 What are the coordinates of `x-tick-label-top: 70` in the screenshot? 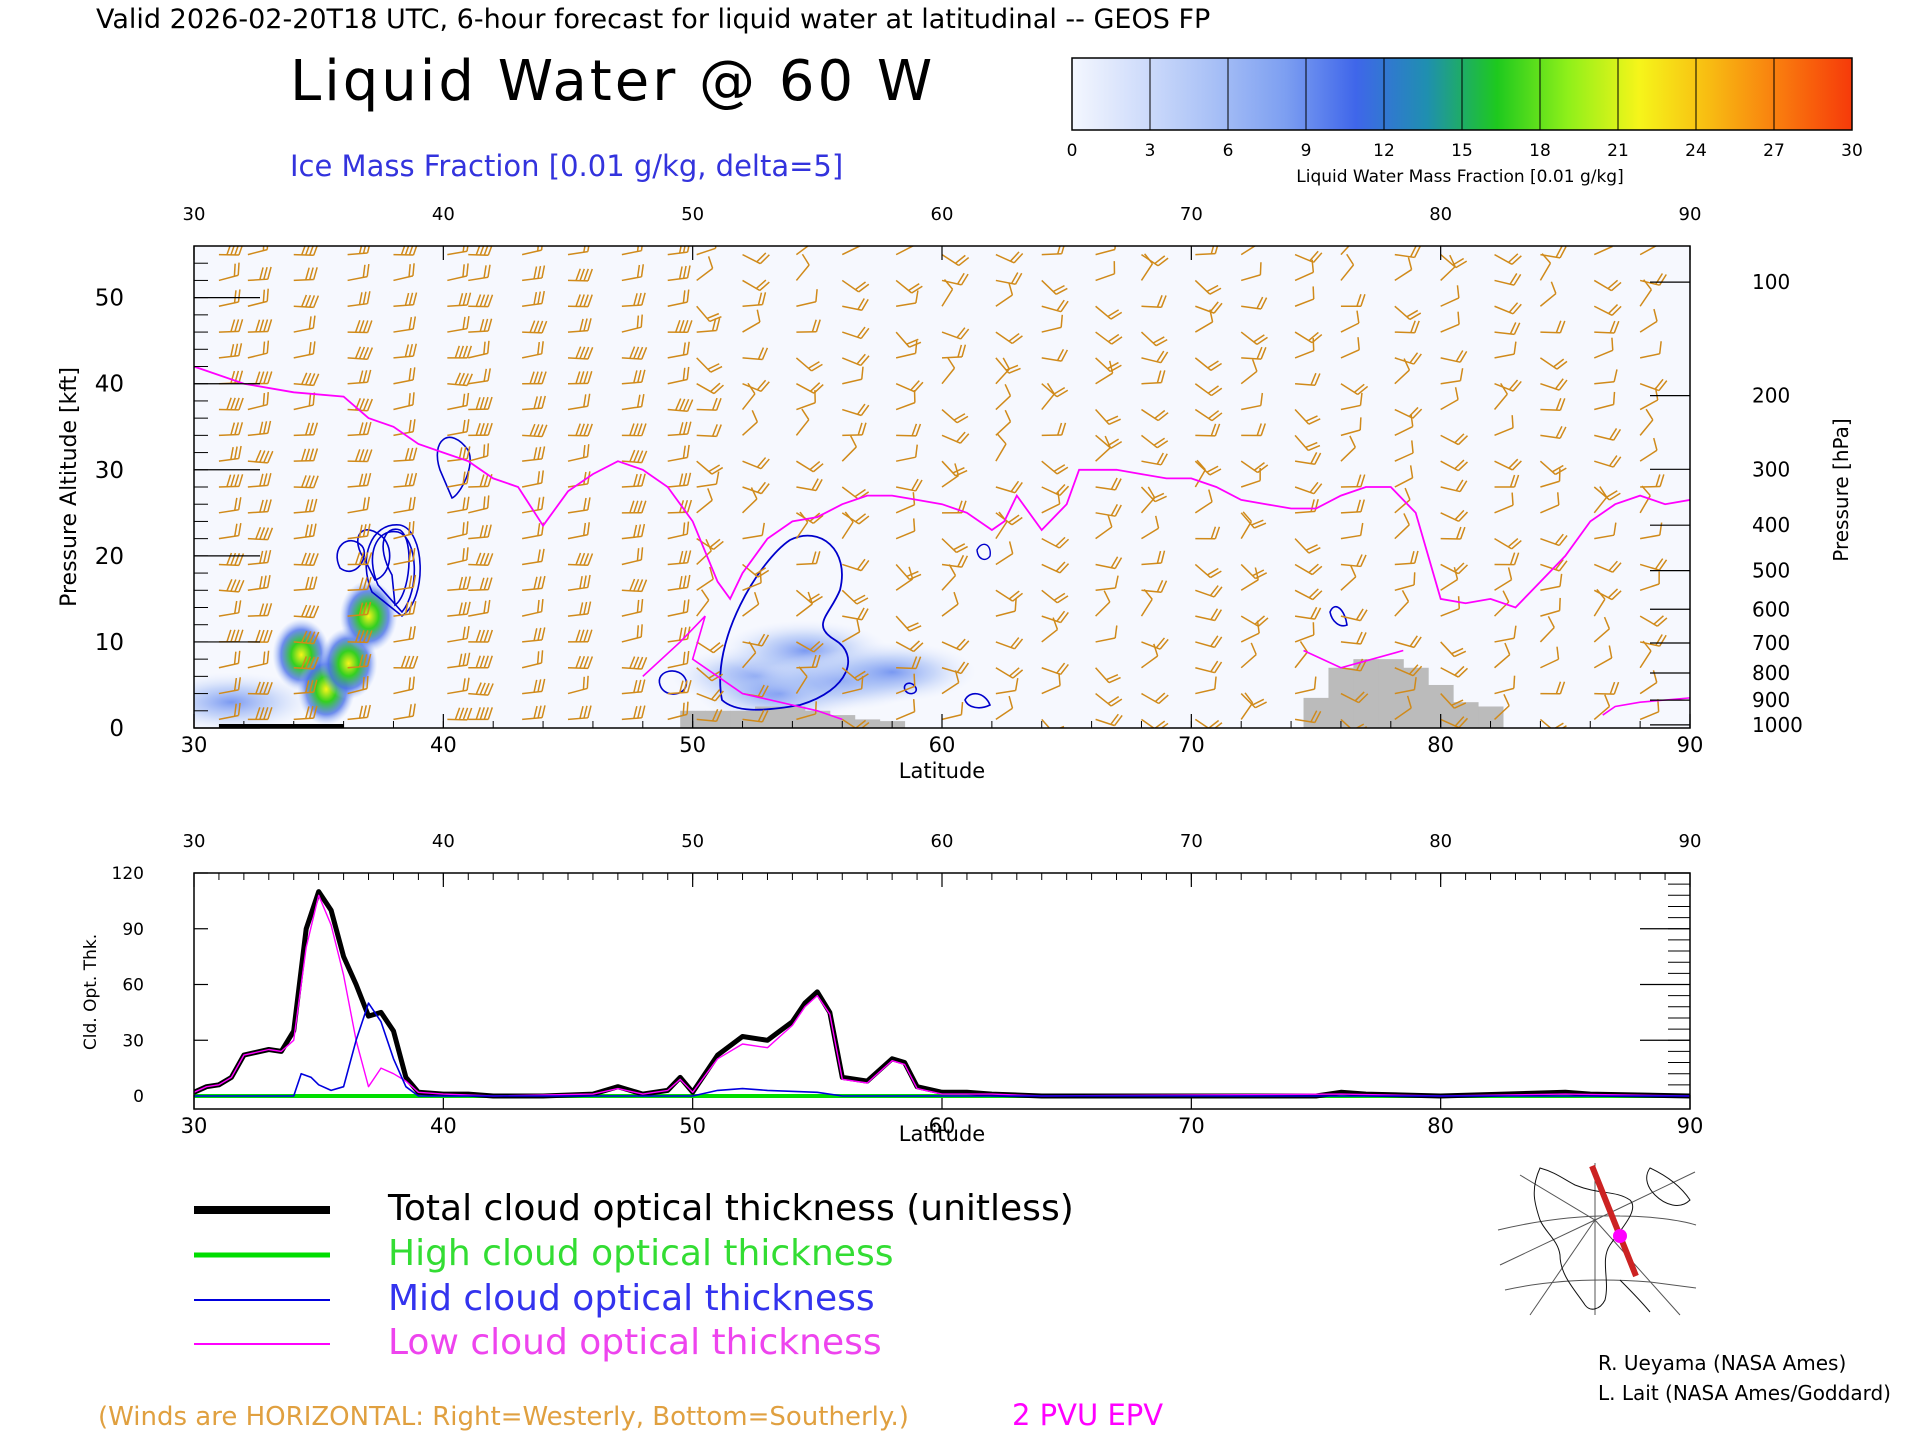 It's located at (1191, 841).